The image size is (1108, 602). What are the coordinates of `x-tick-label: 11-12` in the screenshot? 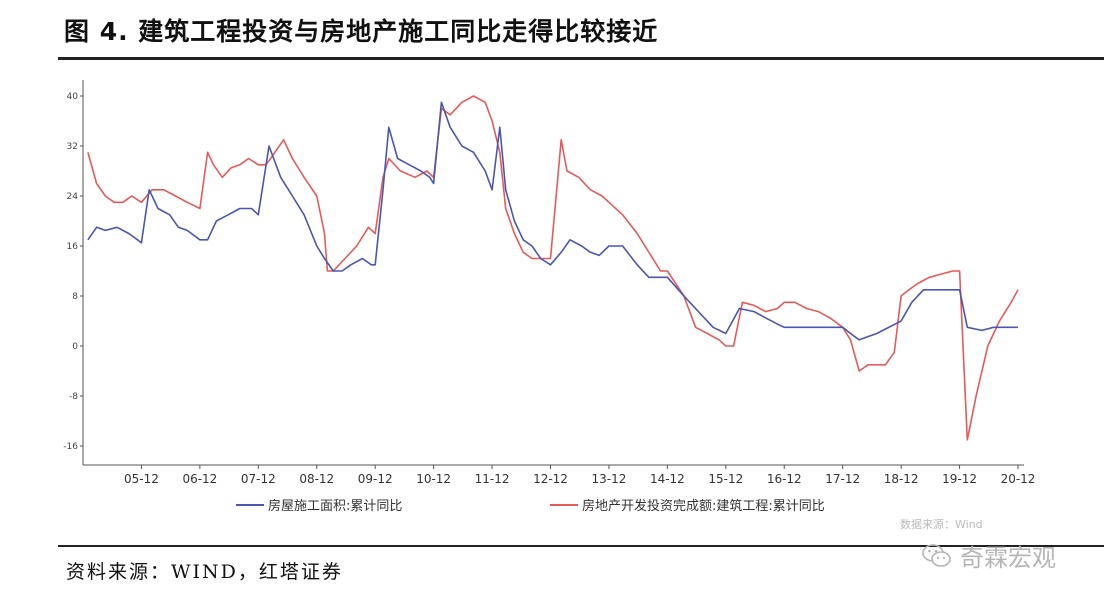 It's located at (492, 479).